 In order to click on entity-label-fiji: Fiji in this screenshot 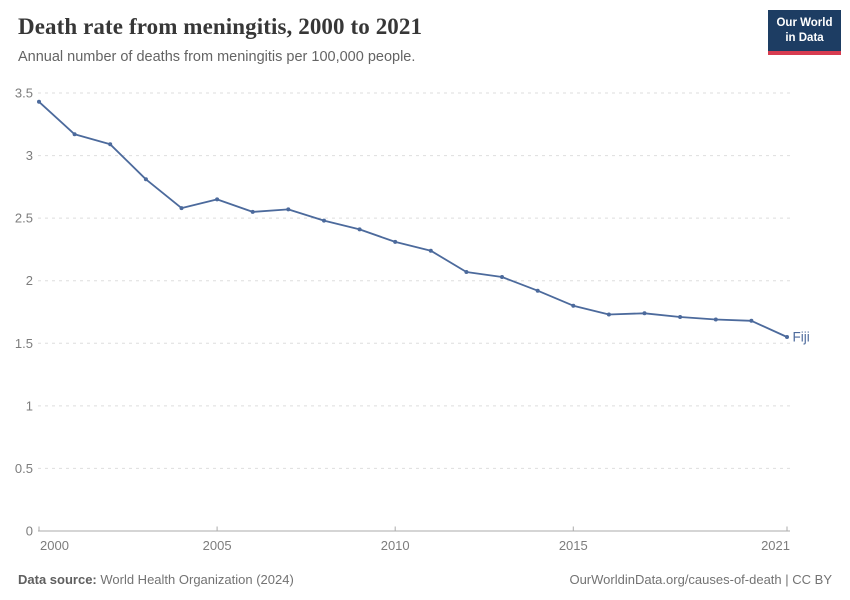, I will do `click(801, 337)`.